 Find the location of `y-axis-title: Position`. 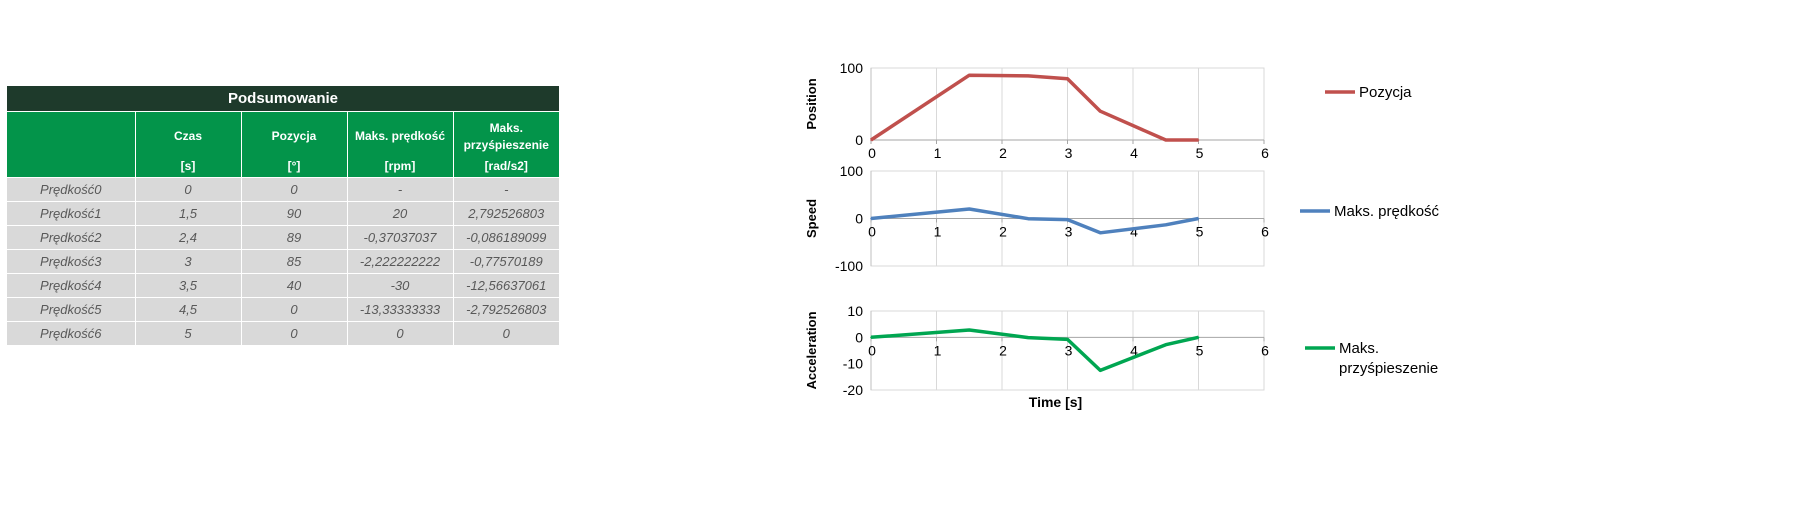

y-axis-title: Position is located at coordinates (811, 103).